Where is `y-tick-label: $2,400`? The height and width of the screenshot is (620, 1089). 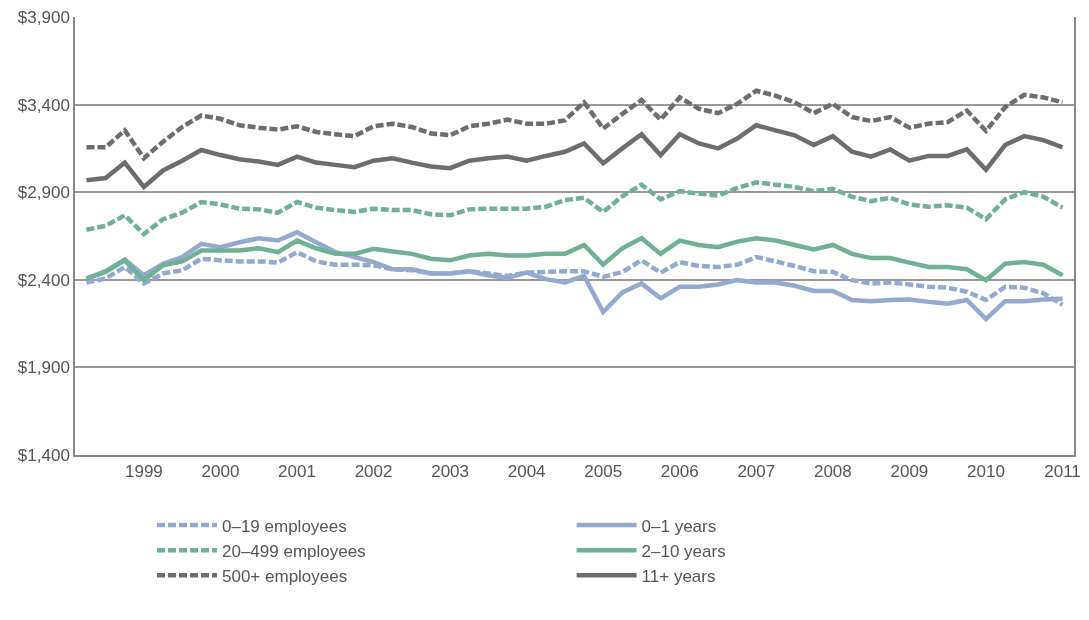
y-tick-label: $2,400 is located at coordinates (43, 280).